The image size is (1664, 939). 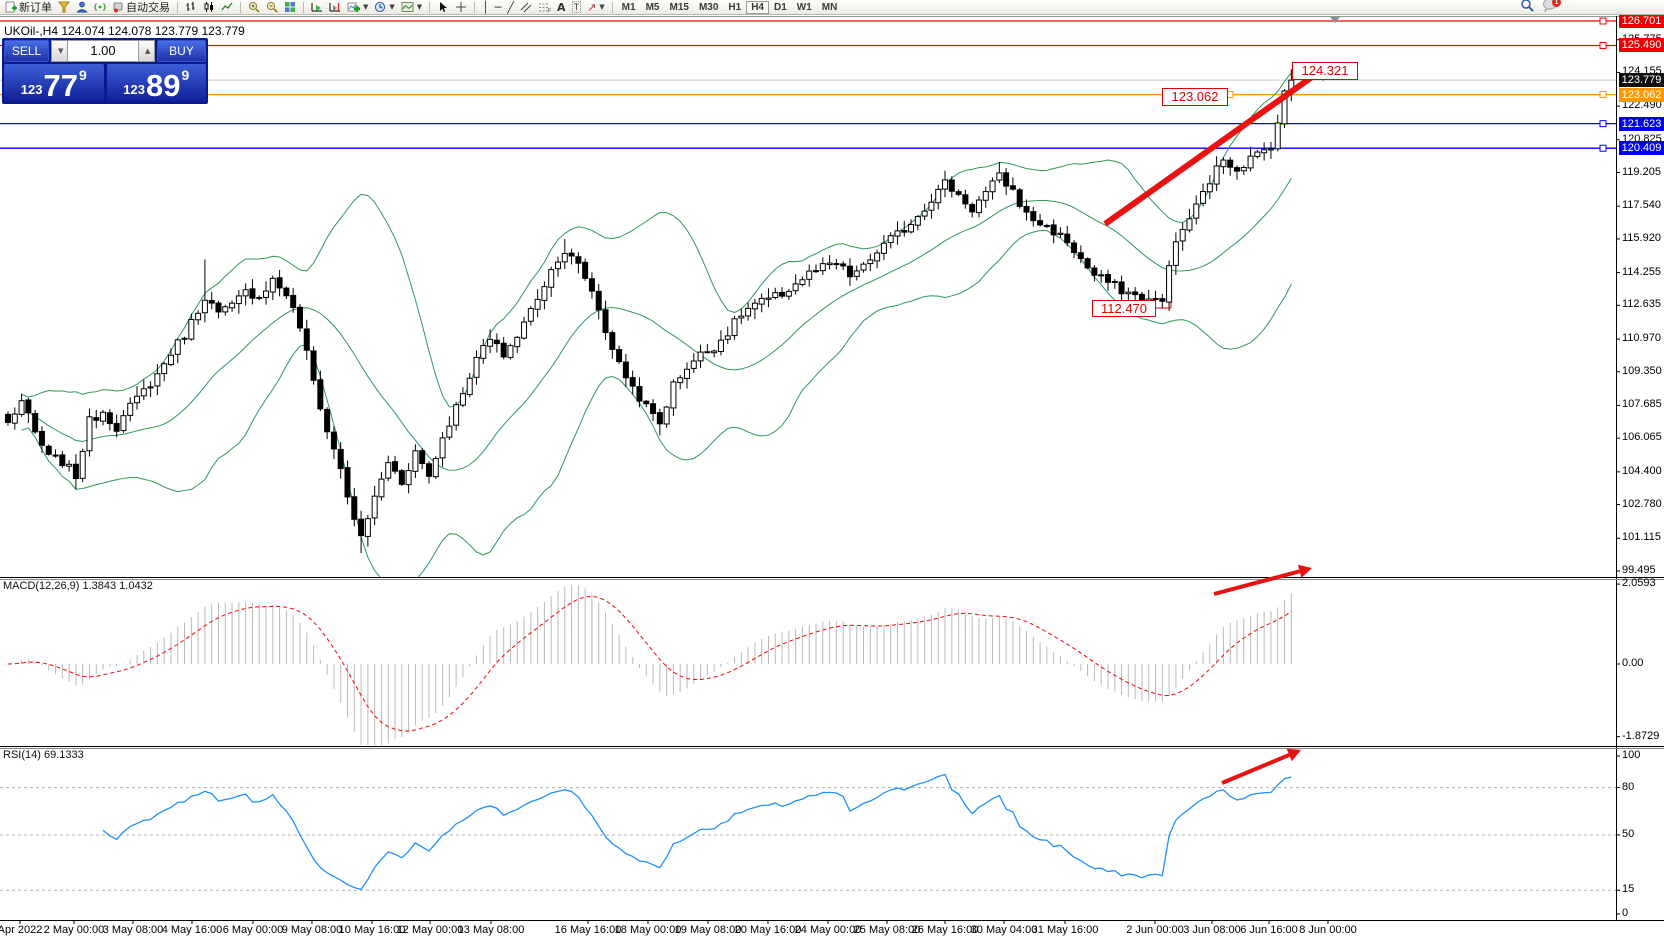 I want to click on cursor-icon, so click(x=443, y=7).